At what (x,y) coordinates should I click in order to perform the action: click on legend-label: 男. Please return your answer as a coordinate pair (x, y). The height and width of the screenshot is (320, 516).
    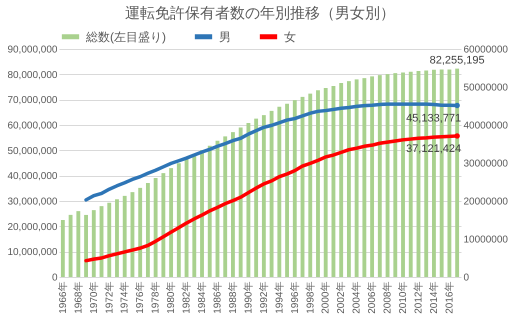
    Looking at the image, I should click on (225, 37).